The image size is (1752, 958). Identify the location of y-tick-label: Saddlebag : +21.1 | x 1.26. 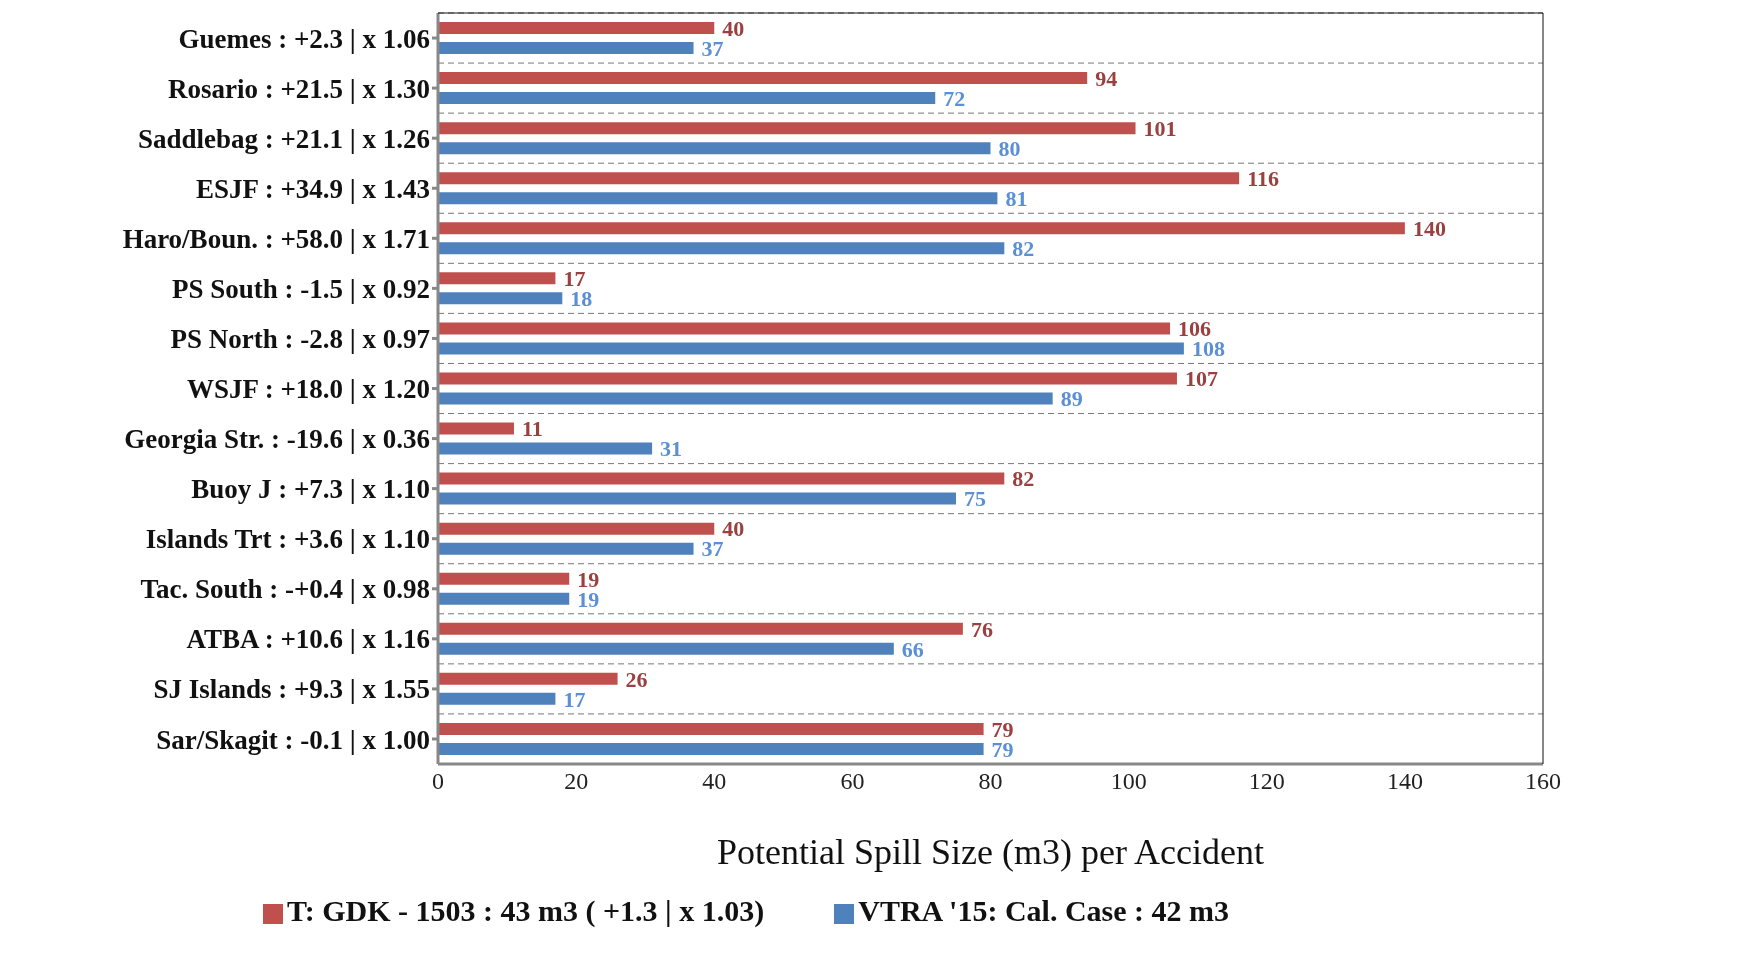
(283, 138).